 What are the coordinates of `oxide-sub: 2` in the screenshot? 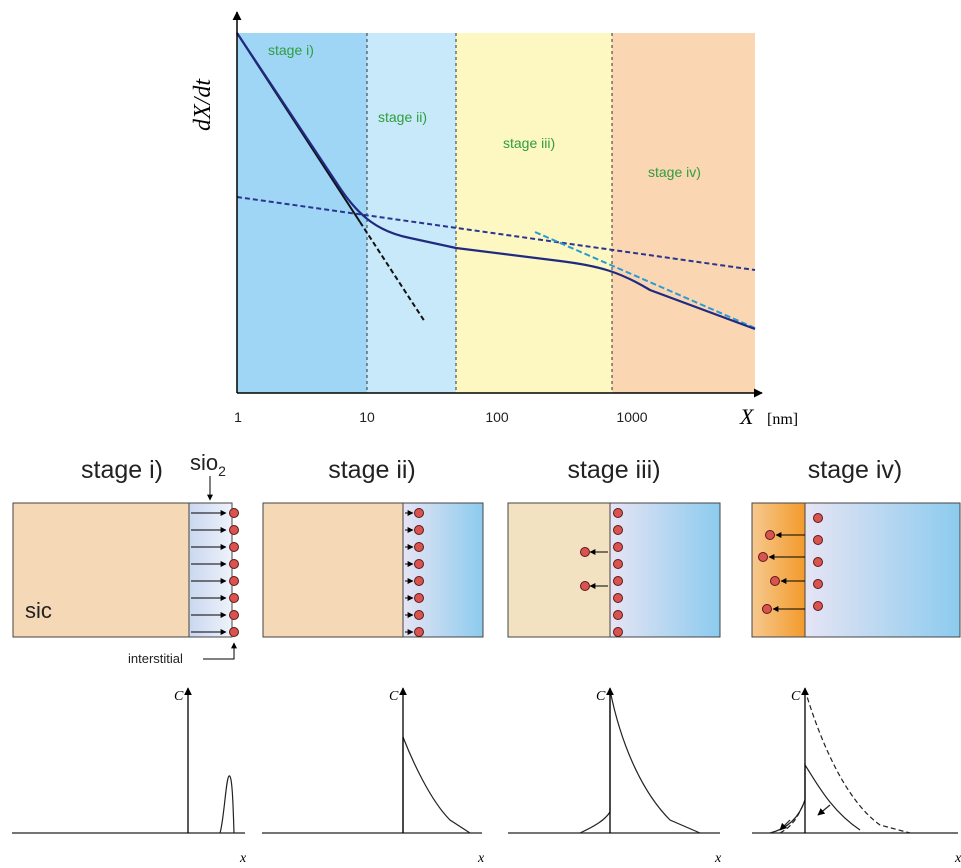 It's located at (222, 471).